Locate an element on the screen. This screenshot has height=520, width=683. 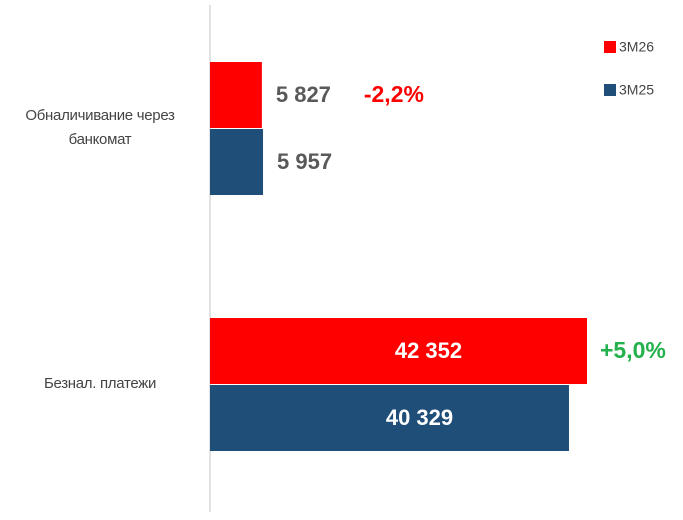
legend-label: 3M25 is located at coordinates (636, 90).